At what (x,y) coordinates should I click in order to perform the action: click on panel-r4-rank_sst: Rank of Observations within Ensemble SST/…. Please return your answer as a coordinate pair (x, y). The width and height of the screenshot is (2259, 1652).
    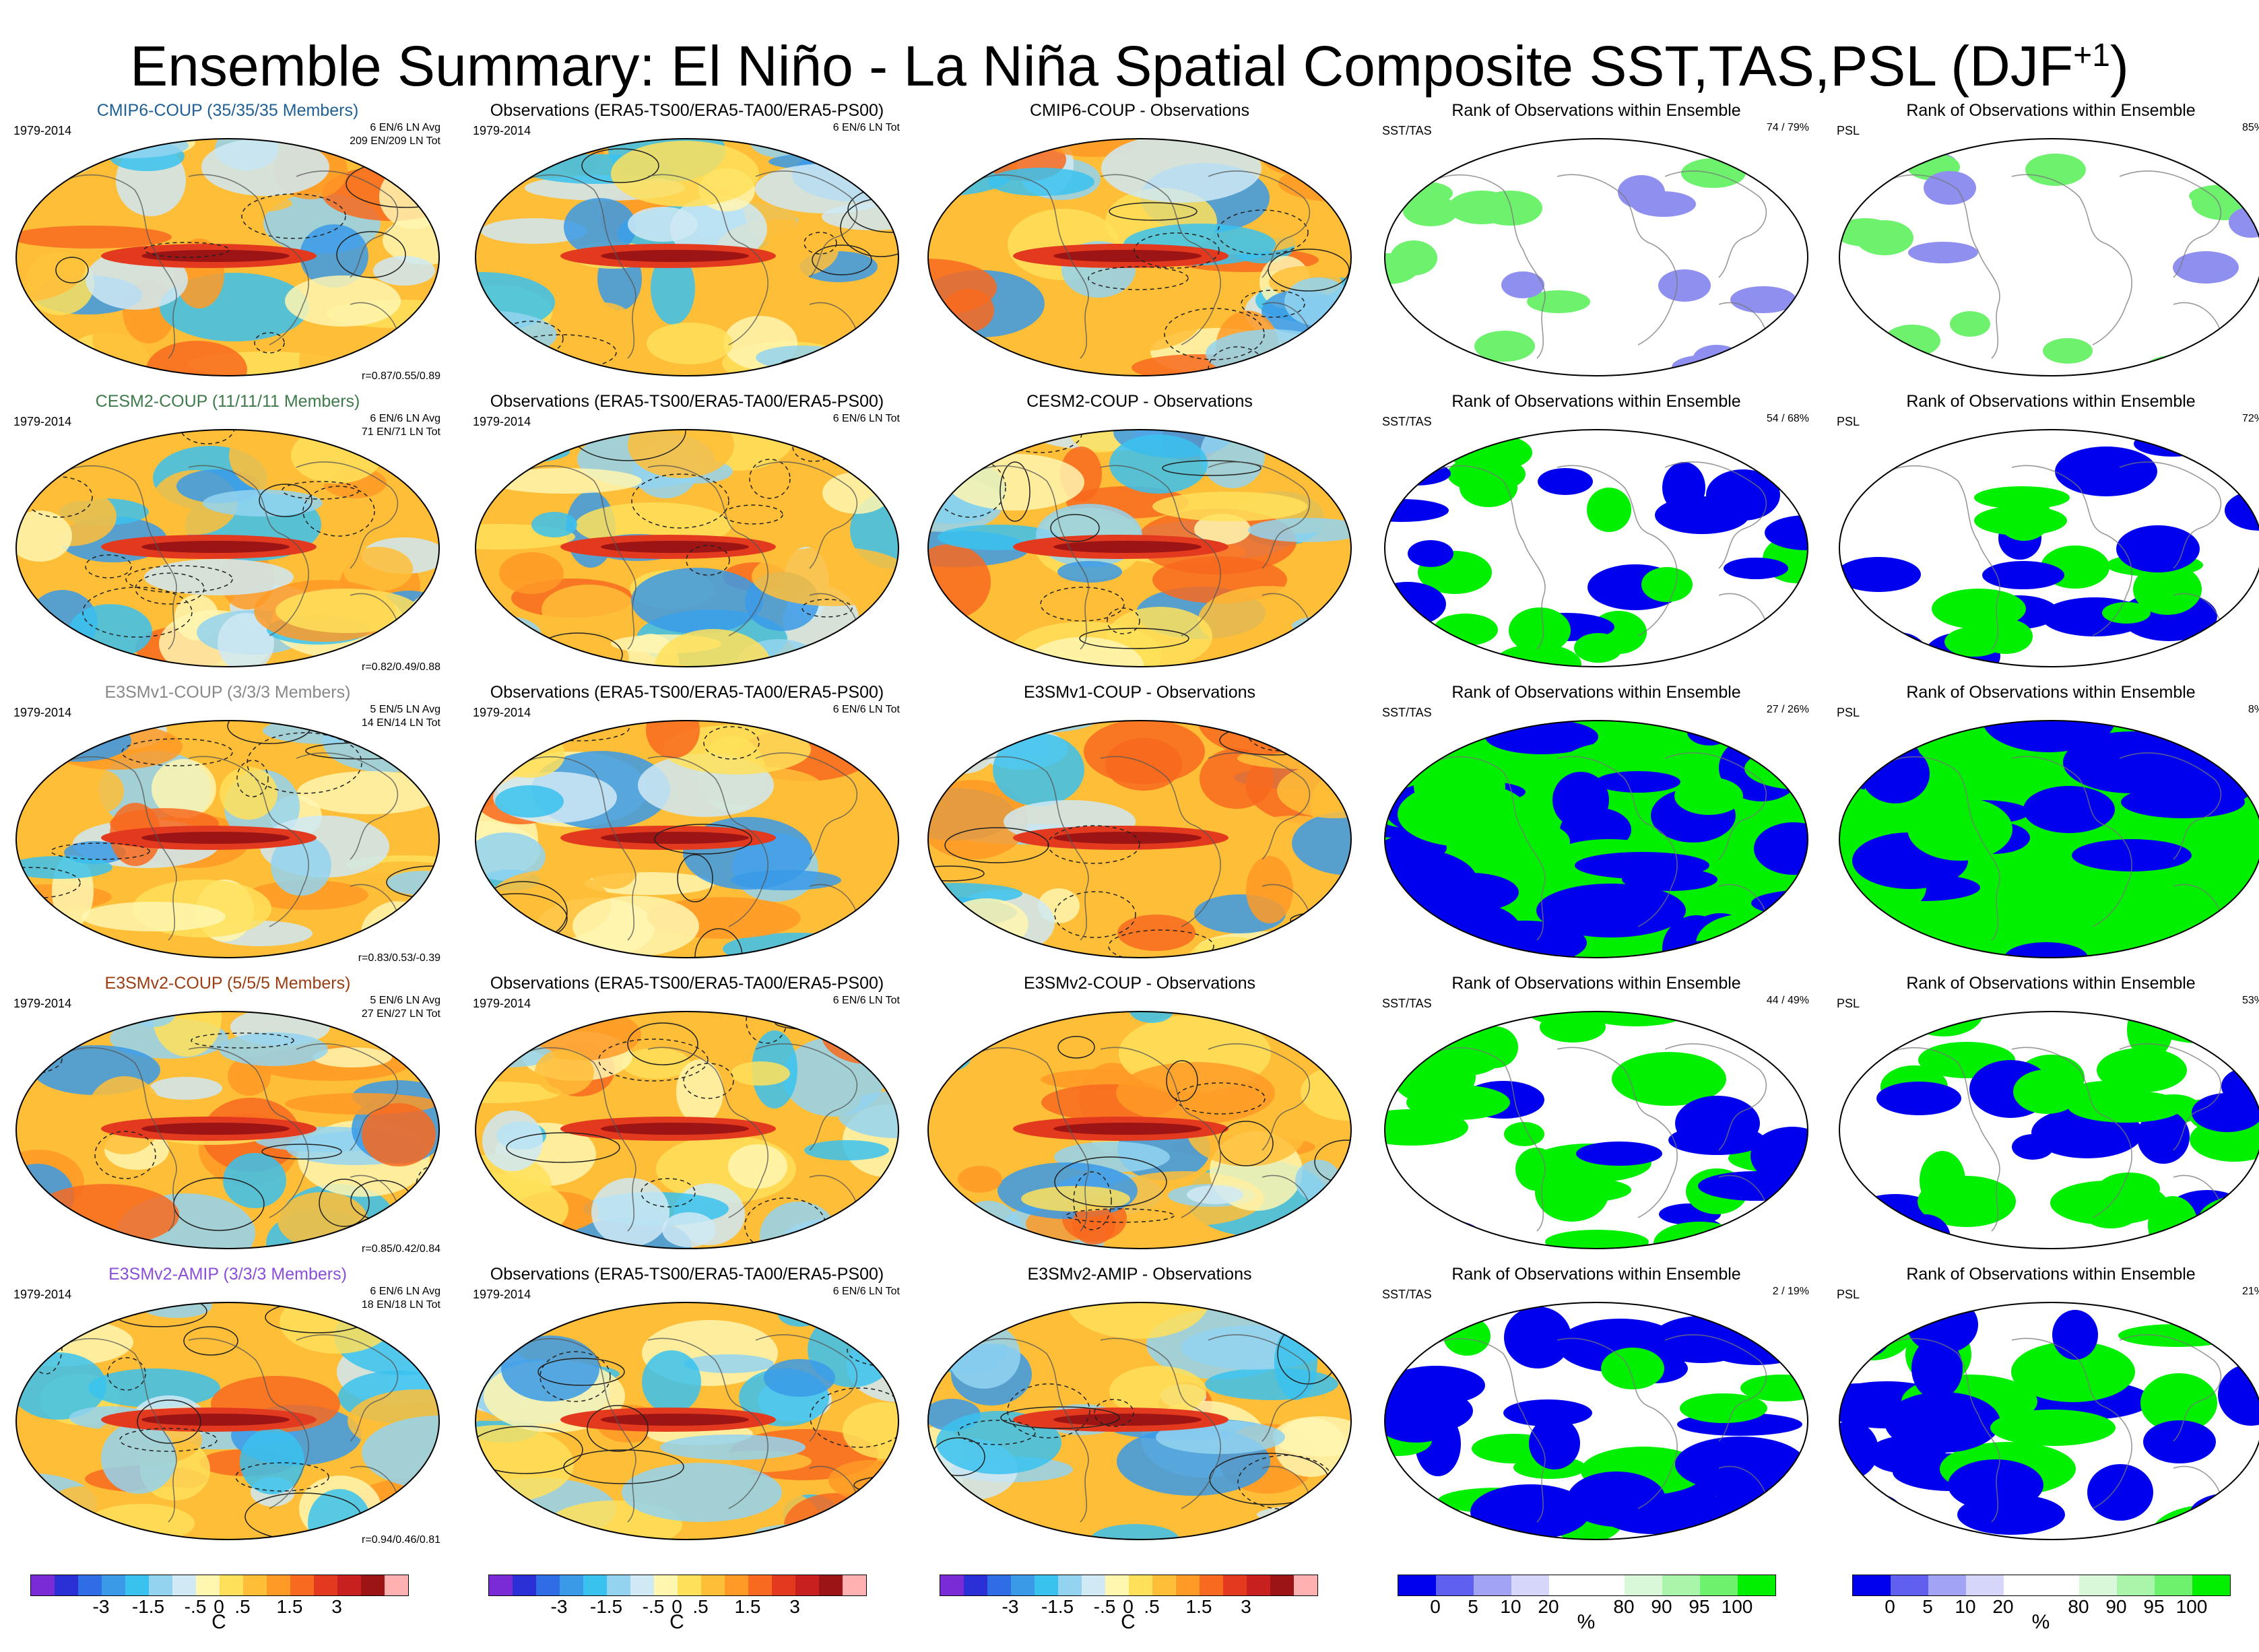
    Looking at the image, I should click on (1597, 1115).